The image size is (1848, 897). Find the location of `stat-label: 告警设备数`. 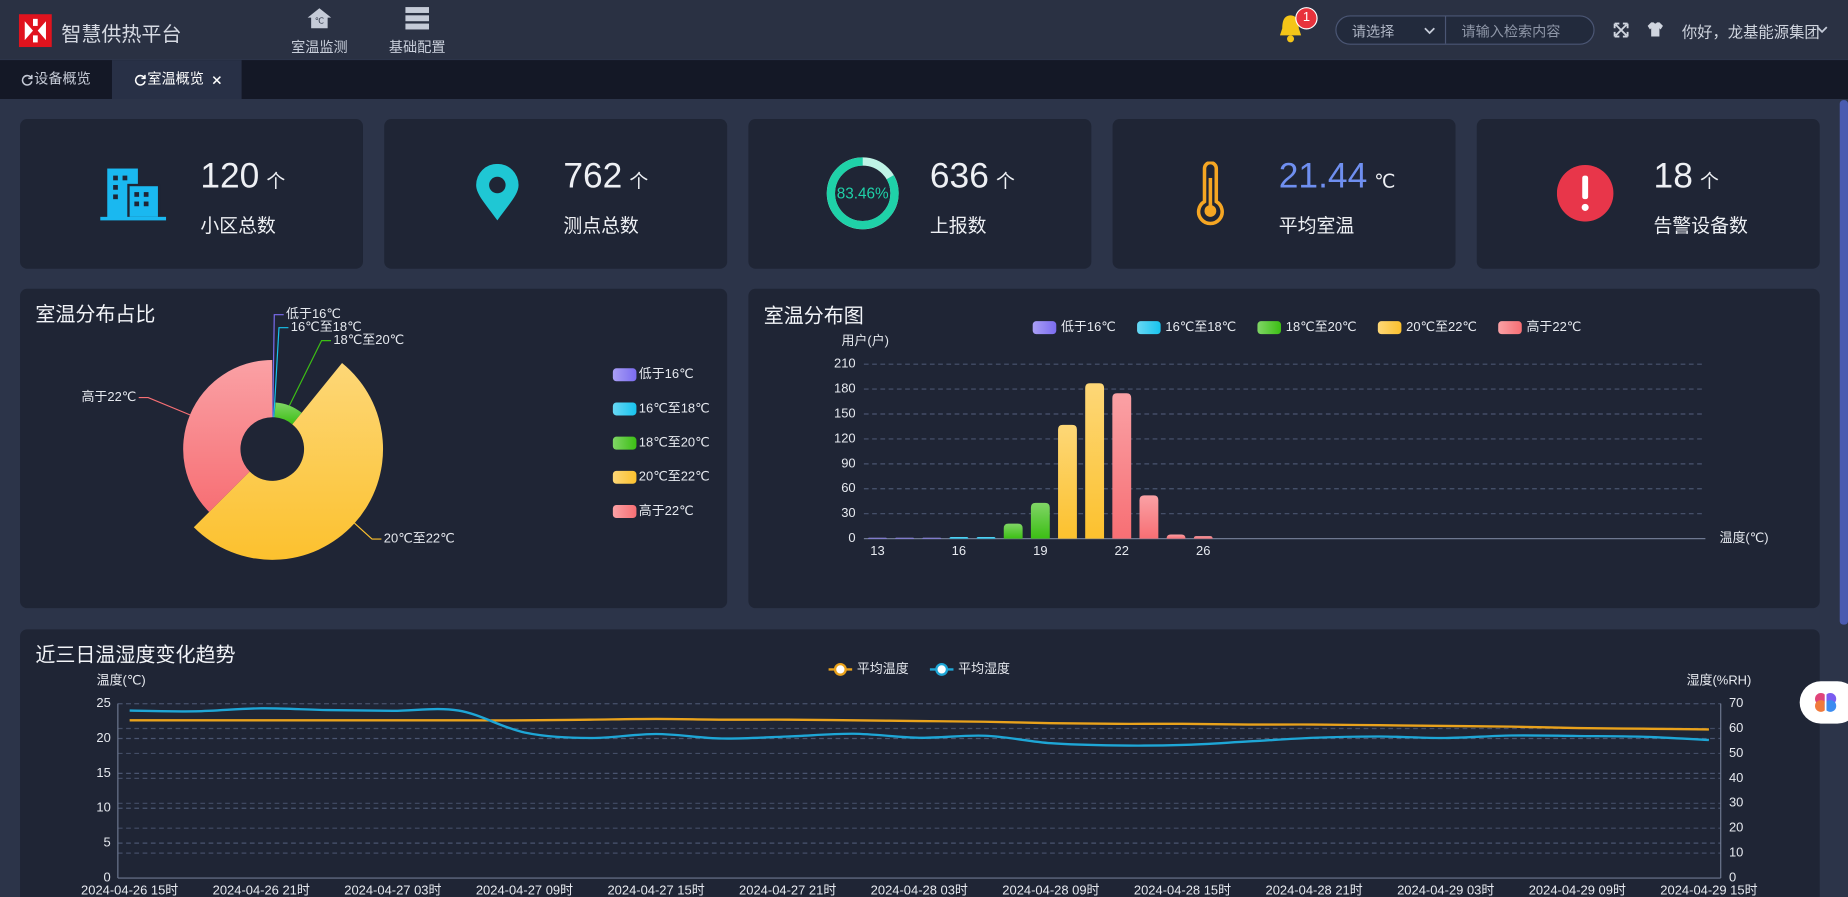

stat-label: 告警设备数 is located at coordinates (1700, 226).